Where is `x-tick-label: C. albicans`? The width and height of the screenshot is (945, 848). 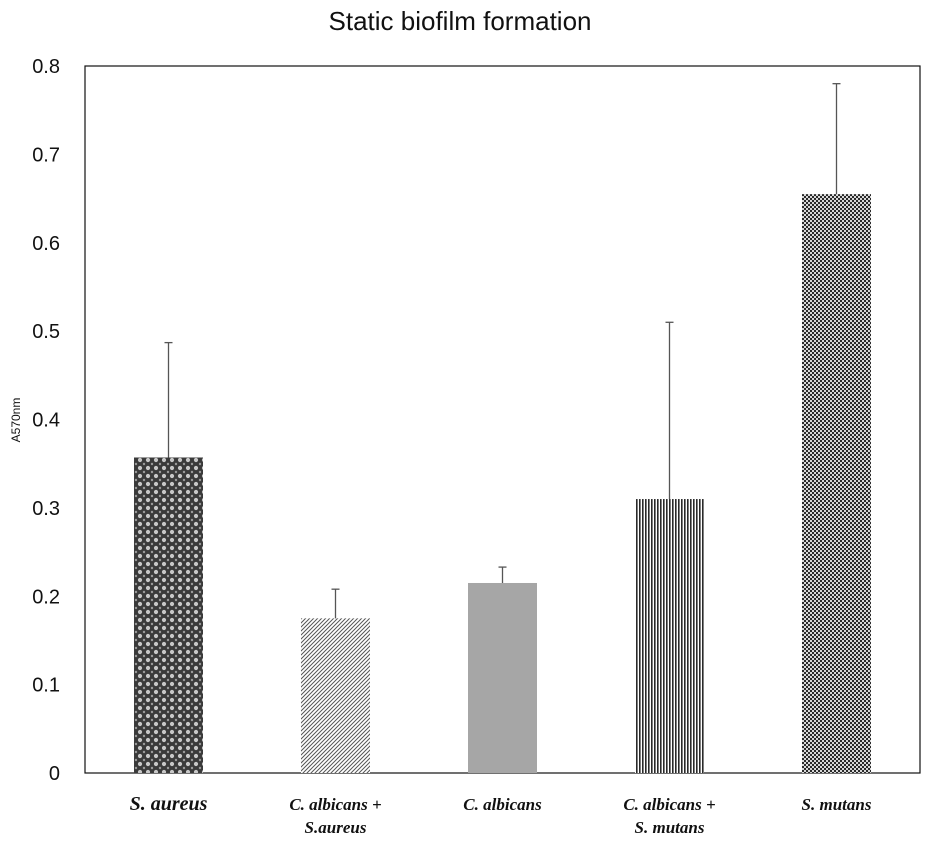 x-tick-label: C. albicans is located at coordinates (502, 804).